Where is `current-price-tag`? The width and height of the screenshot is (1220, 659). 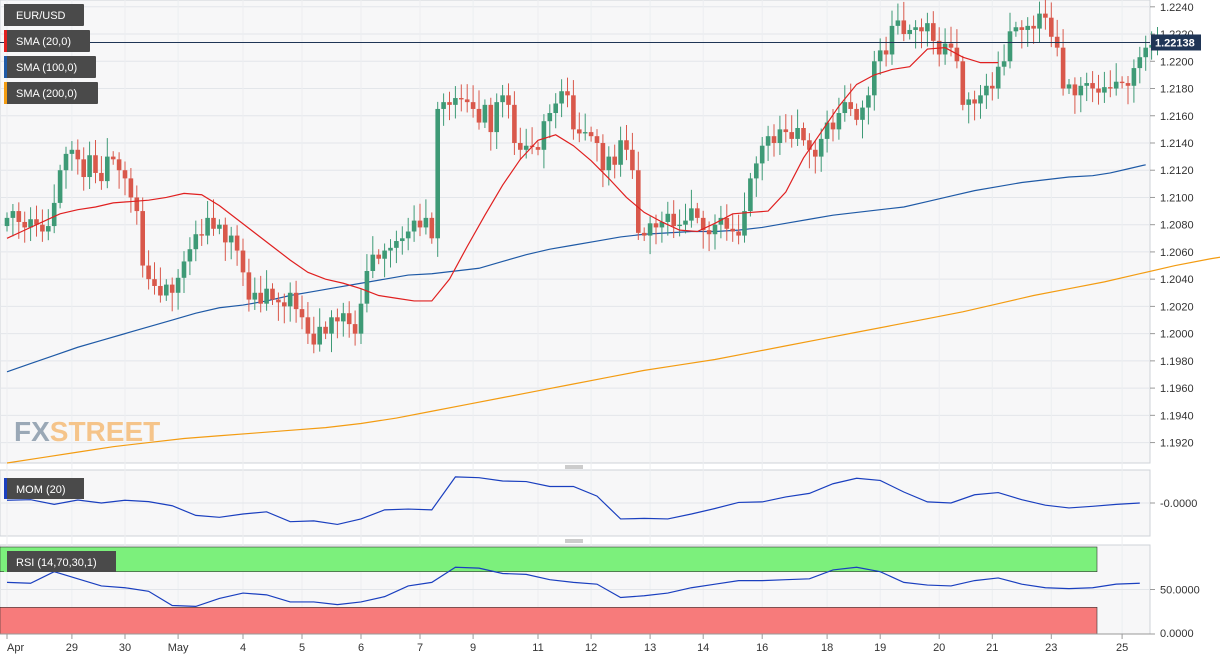
current-price-tag is located at coordinates (1176, 42).